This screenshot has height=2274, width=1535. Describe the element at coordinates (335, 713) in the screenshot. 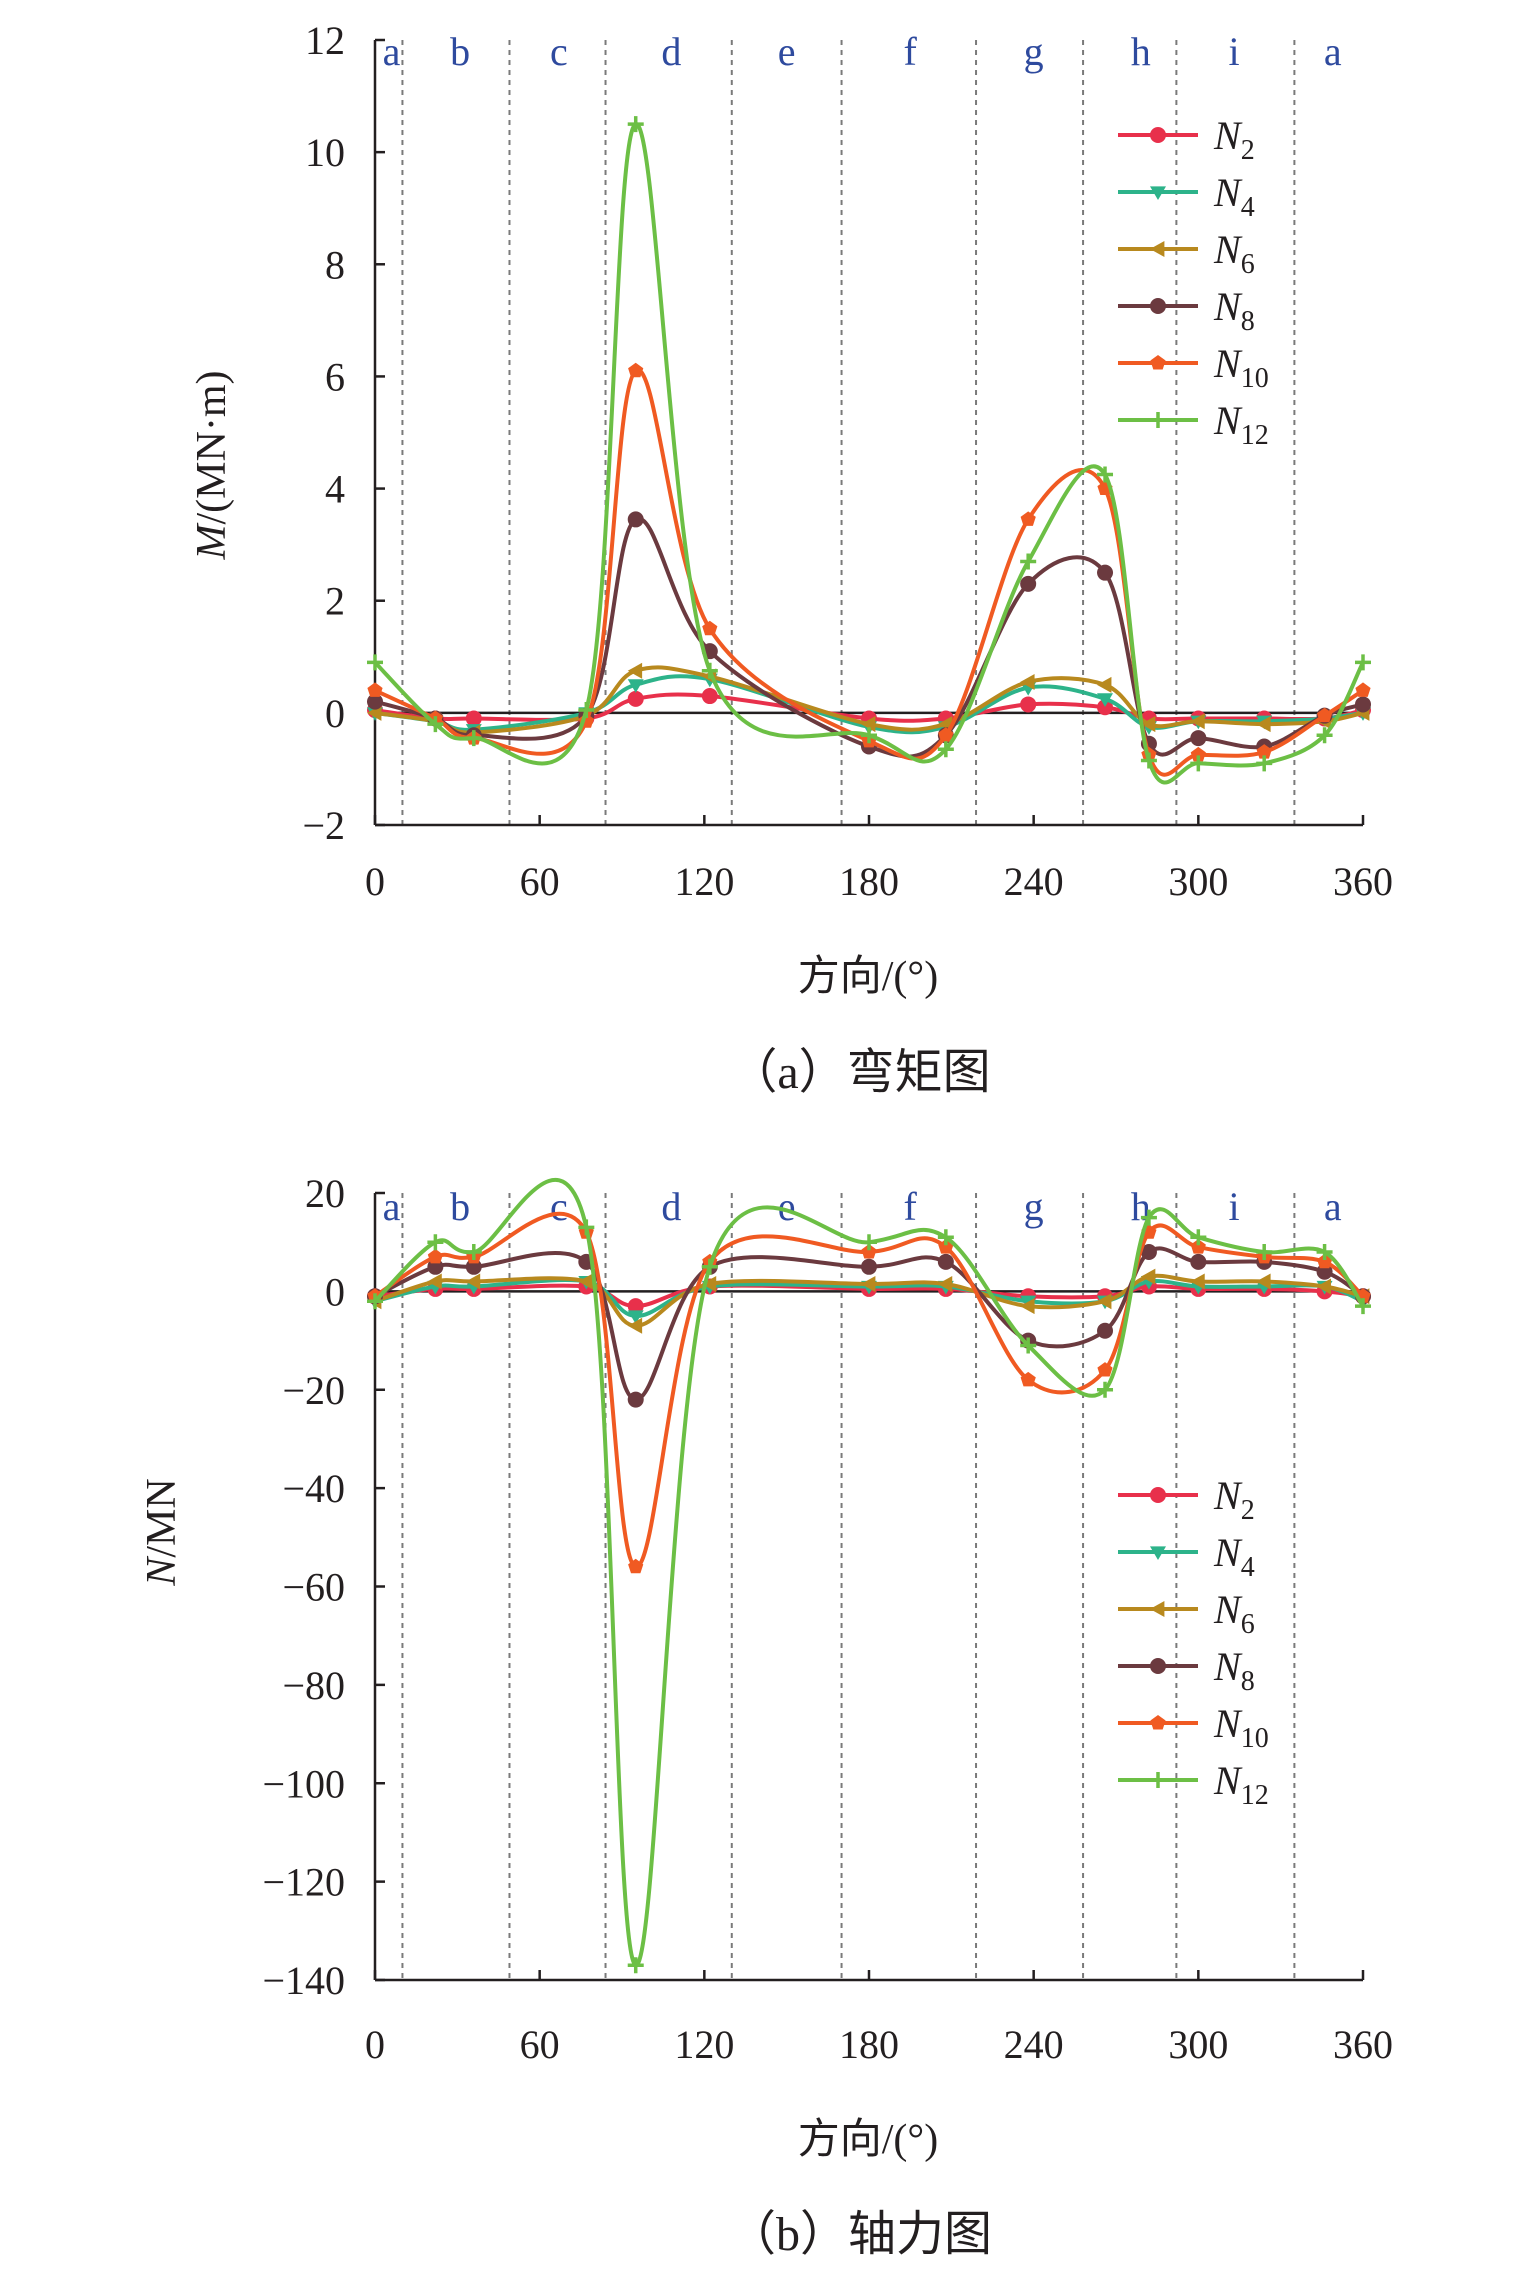

I see `y-tick-label-a: 0` at that location.